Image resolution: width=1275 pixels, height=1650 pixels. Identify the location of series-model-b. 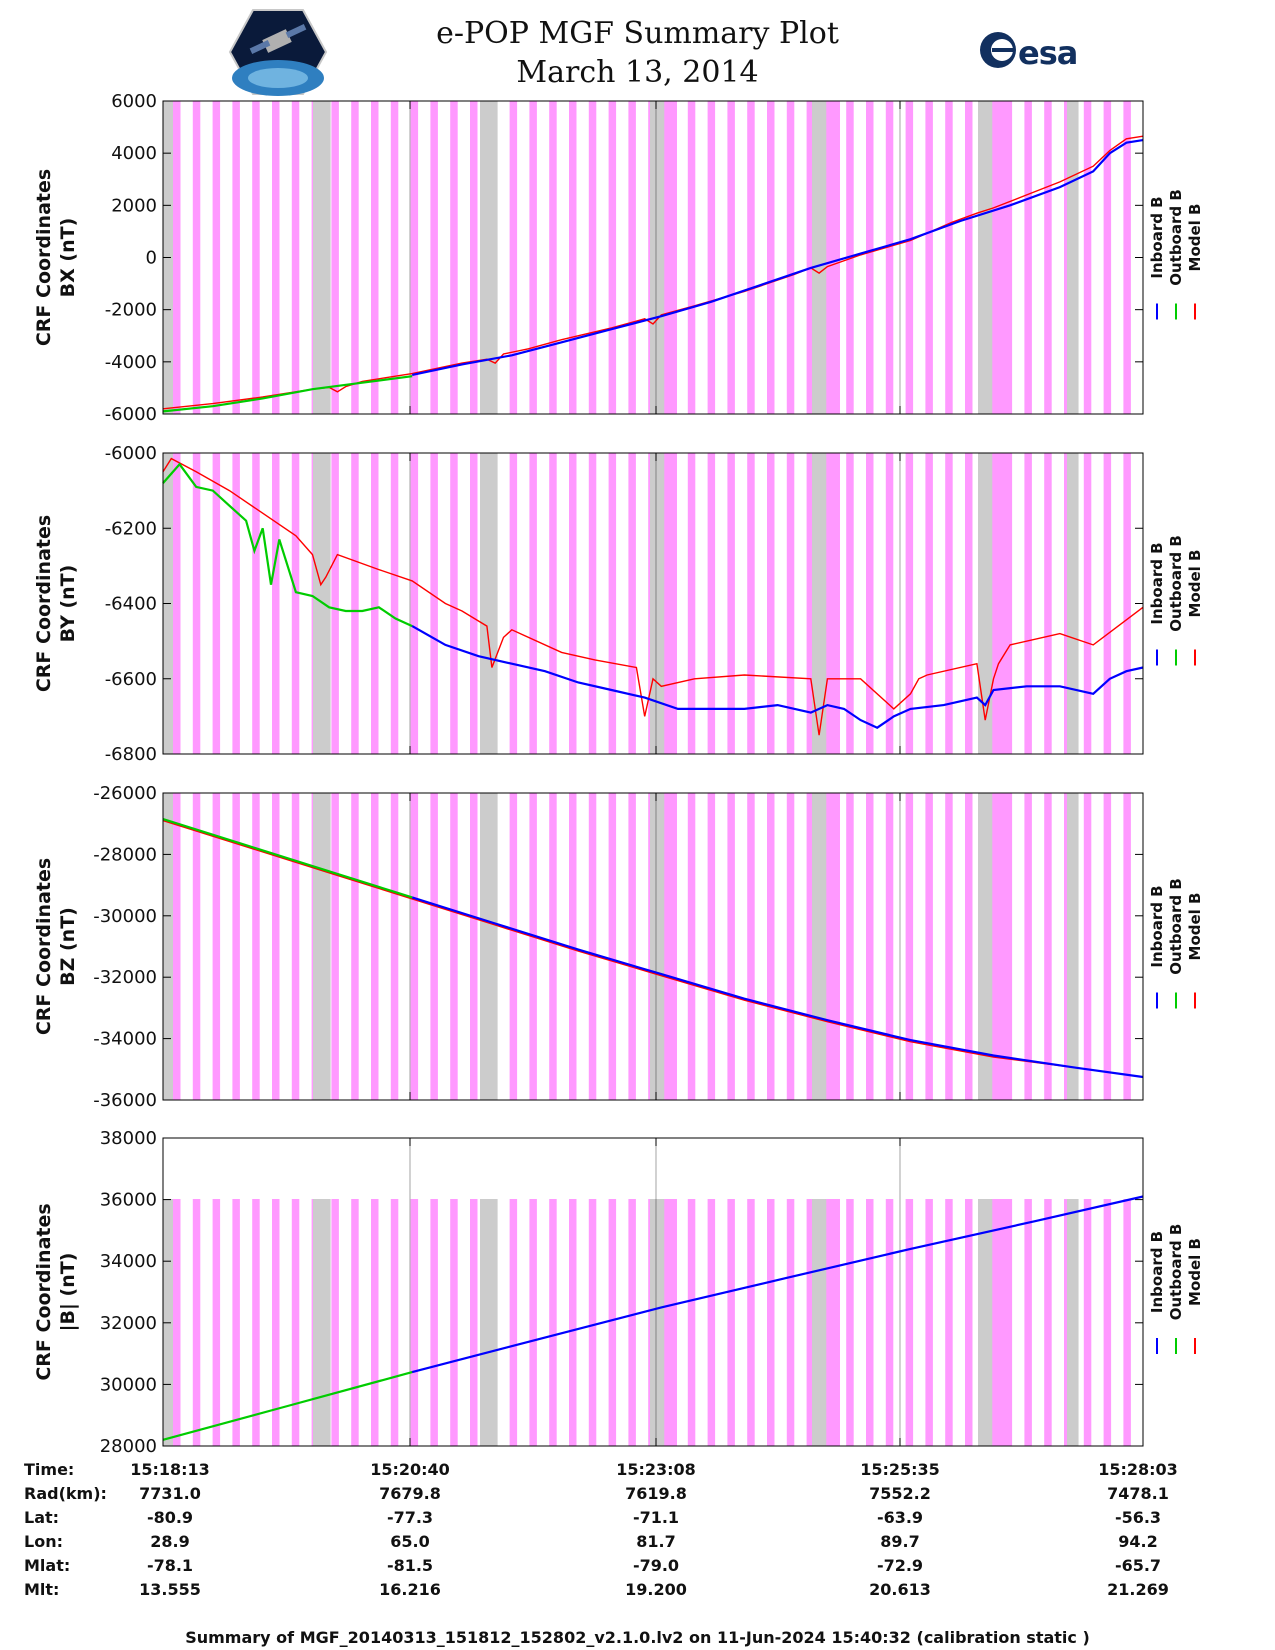
(653, 948).